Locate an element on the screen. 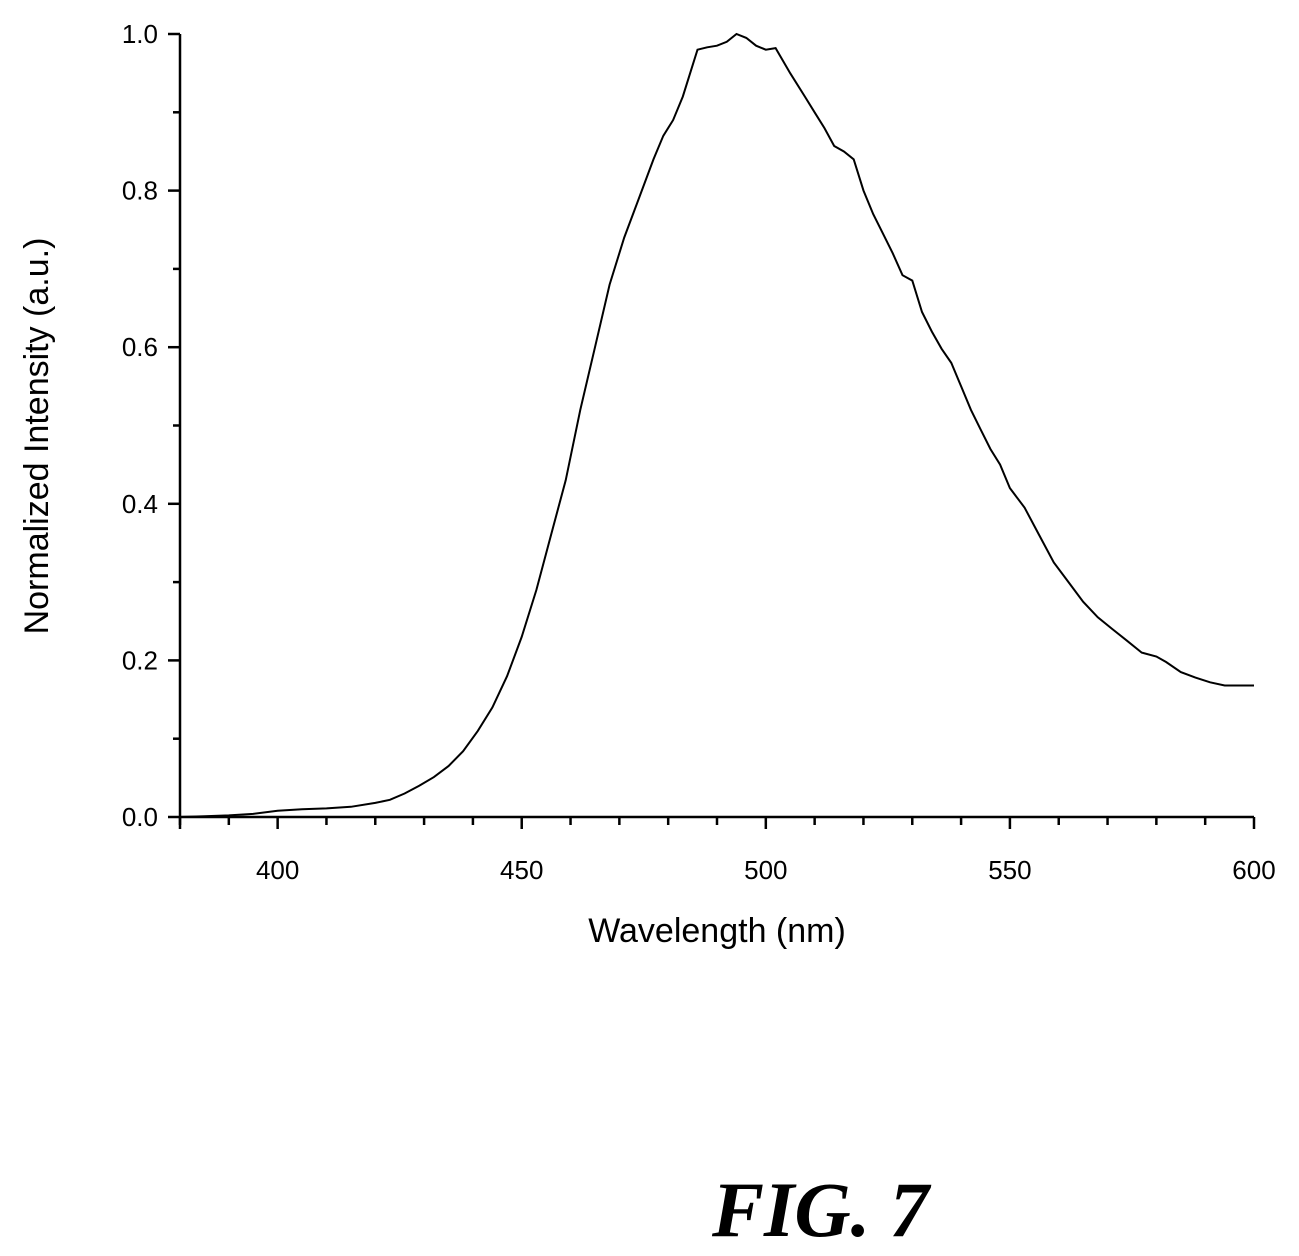 This screenshot has height=1256, width=1299. y-axis-title: Normalized Intensity (a.u.) is located at coordinates (37, 436).